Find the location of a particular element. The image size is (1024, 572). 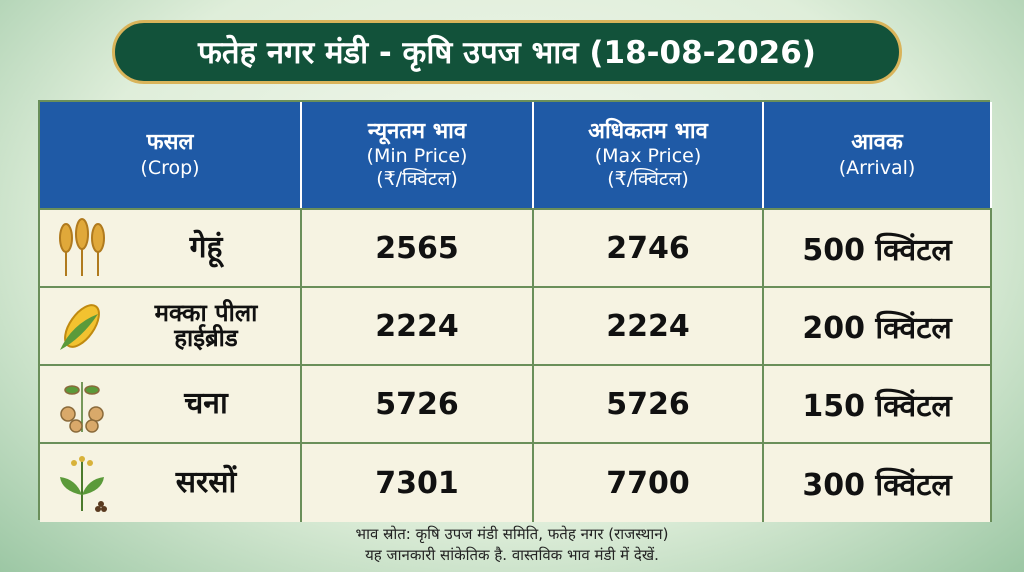

price: 7700 is located at coordinates (648, 483).